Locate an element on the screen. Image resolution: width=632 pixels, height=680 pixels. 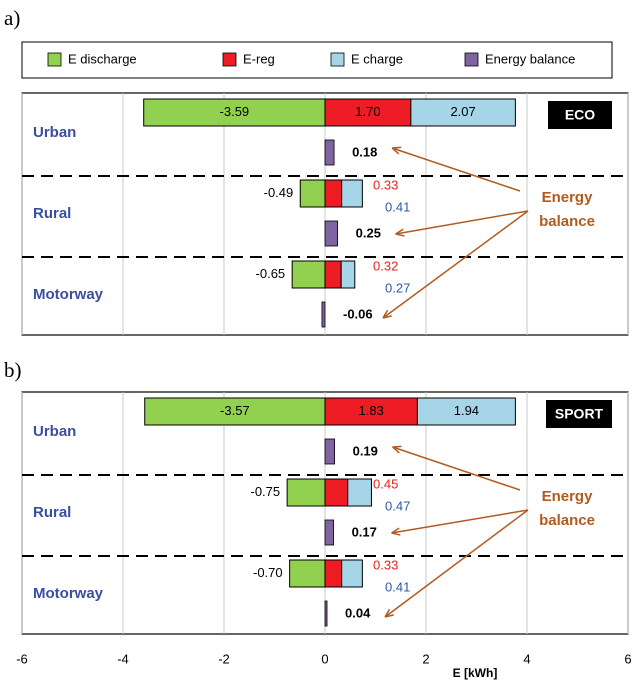
legend-box is located at coordinates (317, 60).